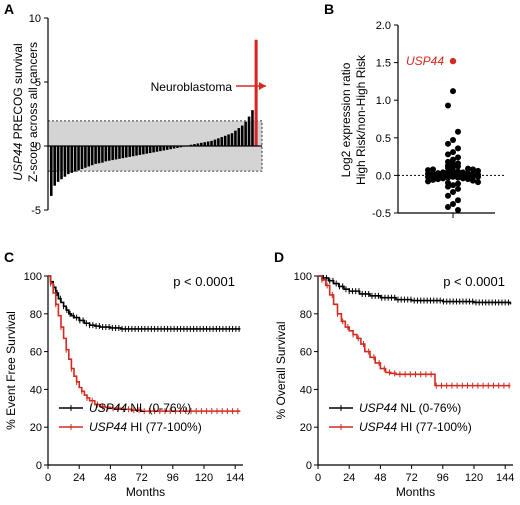 The width and height of the screenshot is (520, 505). What do you see at coordinates (9, 257) in the screenshot?
I see `panel-label-c: C` at bounding box center [9, 257].